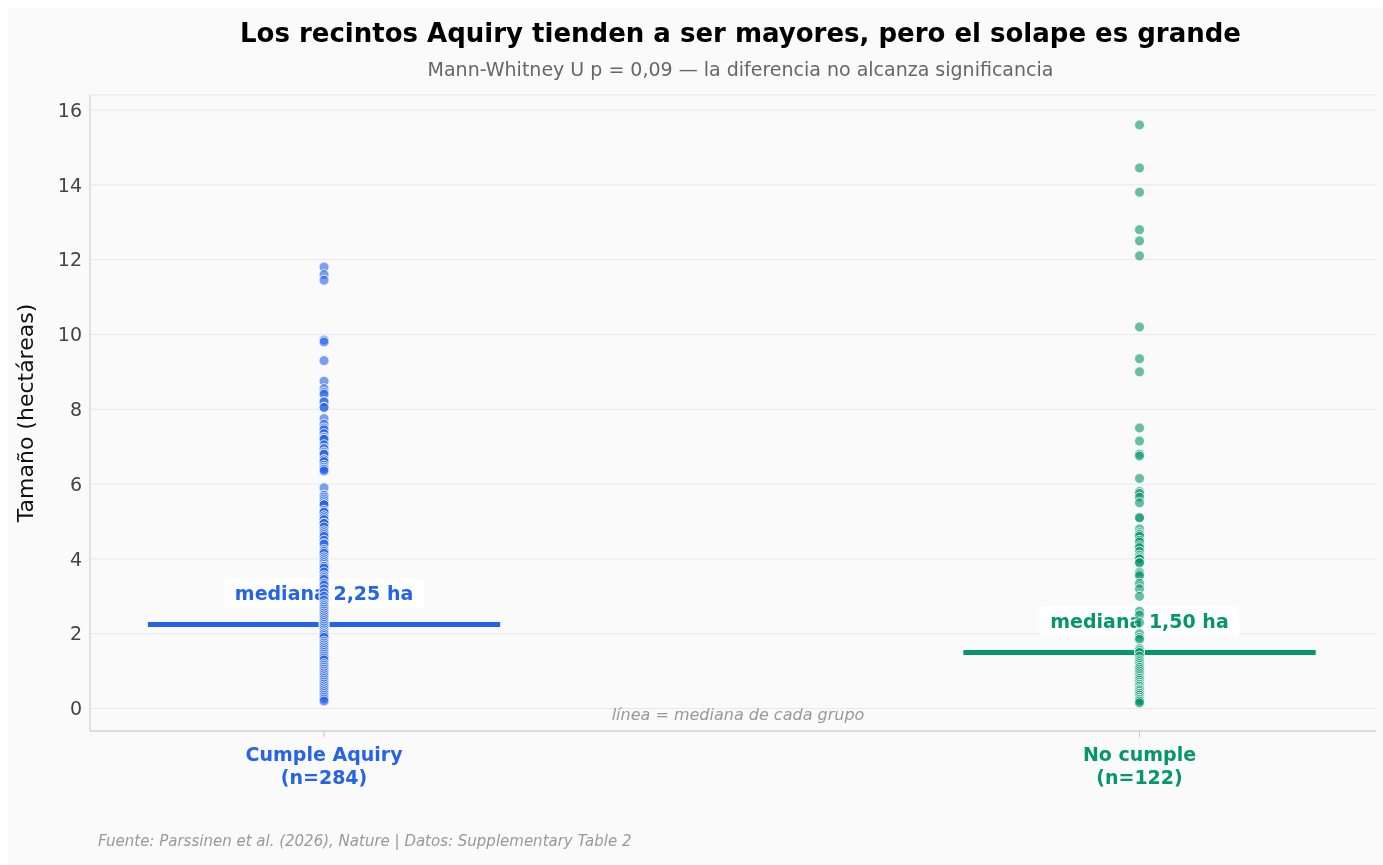  Describe the element at coordinates (740, 69) in the screenshot. I see `chart-subtitle: Mann-Whitney U p = 0,09 — la diferencia no alcanza significancia` at that location.